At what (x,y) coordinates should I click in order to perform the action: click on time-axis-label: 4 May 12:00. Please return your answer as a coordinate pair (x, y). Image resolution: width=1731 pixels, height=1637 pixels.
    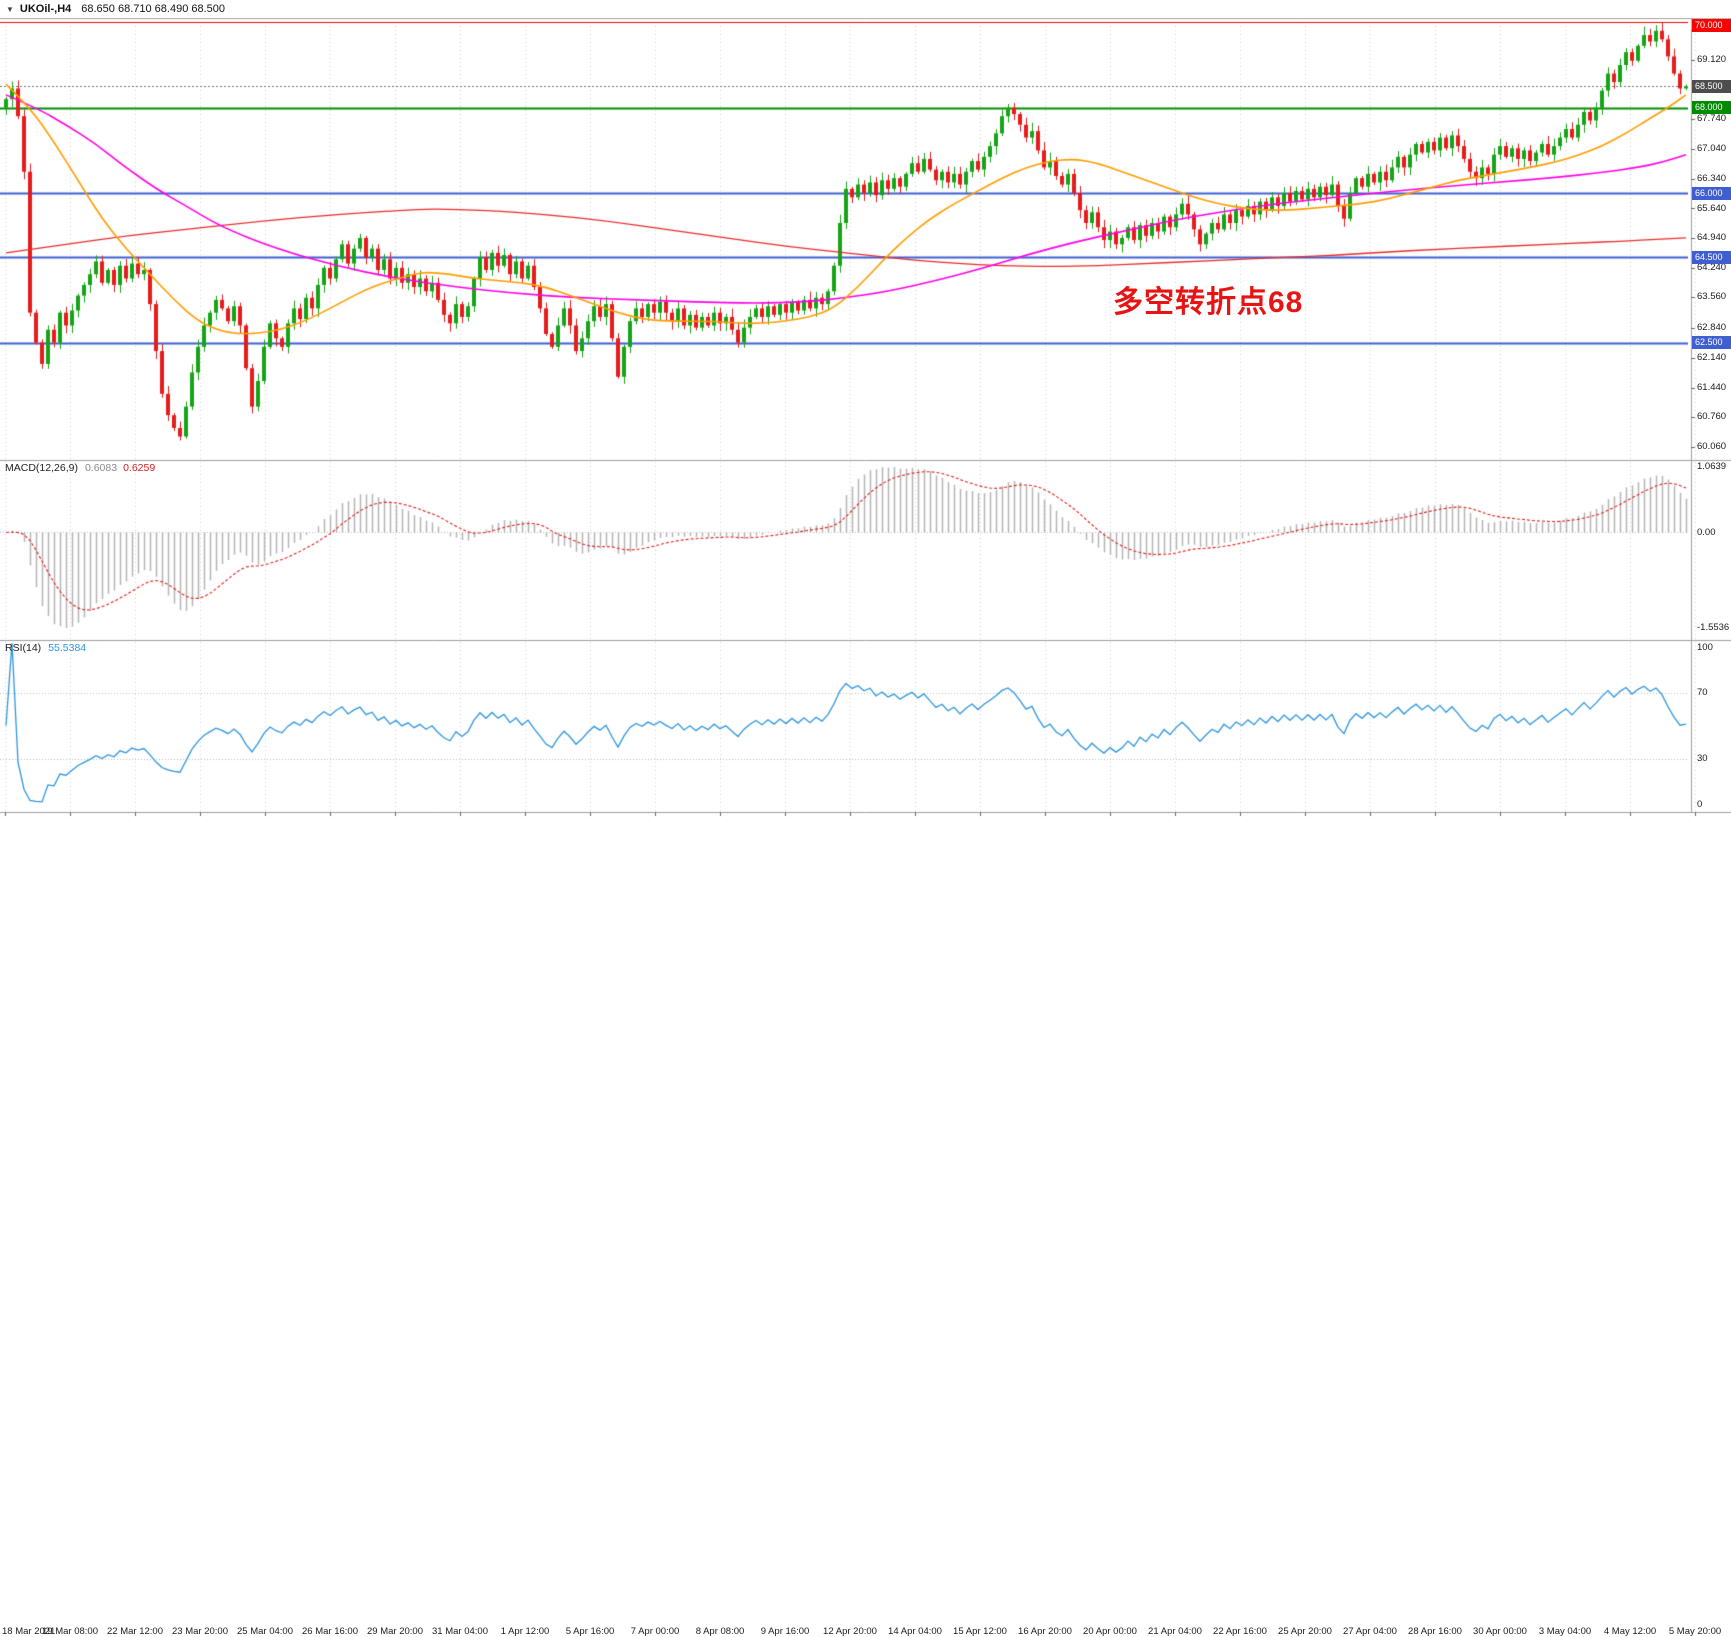
    Looking at the image, I should click on (1630, 1631).